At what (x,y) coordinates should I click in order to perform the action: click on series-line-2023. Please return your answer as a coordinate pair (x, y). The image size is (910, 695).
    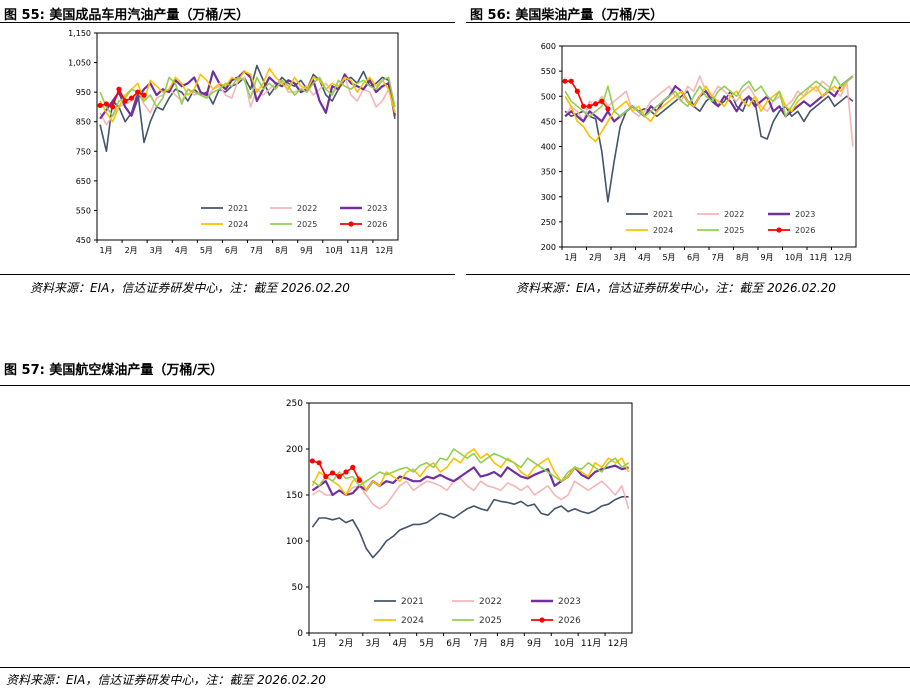
    Looking at the image, I should click on (709, 99).